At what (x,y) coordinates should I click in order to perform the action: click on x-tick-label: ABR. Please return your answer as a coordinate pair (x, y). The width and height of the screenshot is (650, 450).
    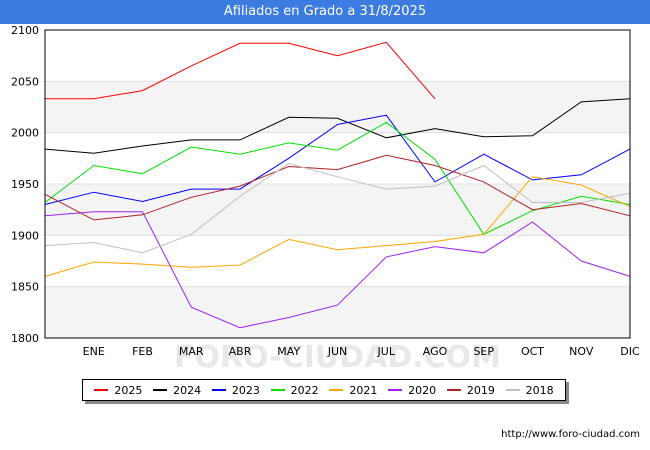
    Looking at the image, I should click on (240, 351).